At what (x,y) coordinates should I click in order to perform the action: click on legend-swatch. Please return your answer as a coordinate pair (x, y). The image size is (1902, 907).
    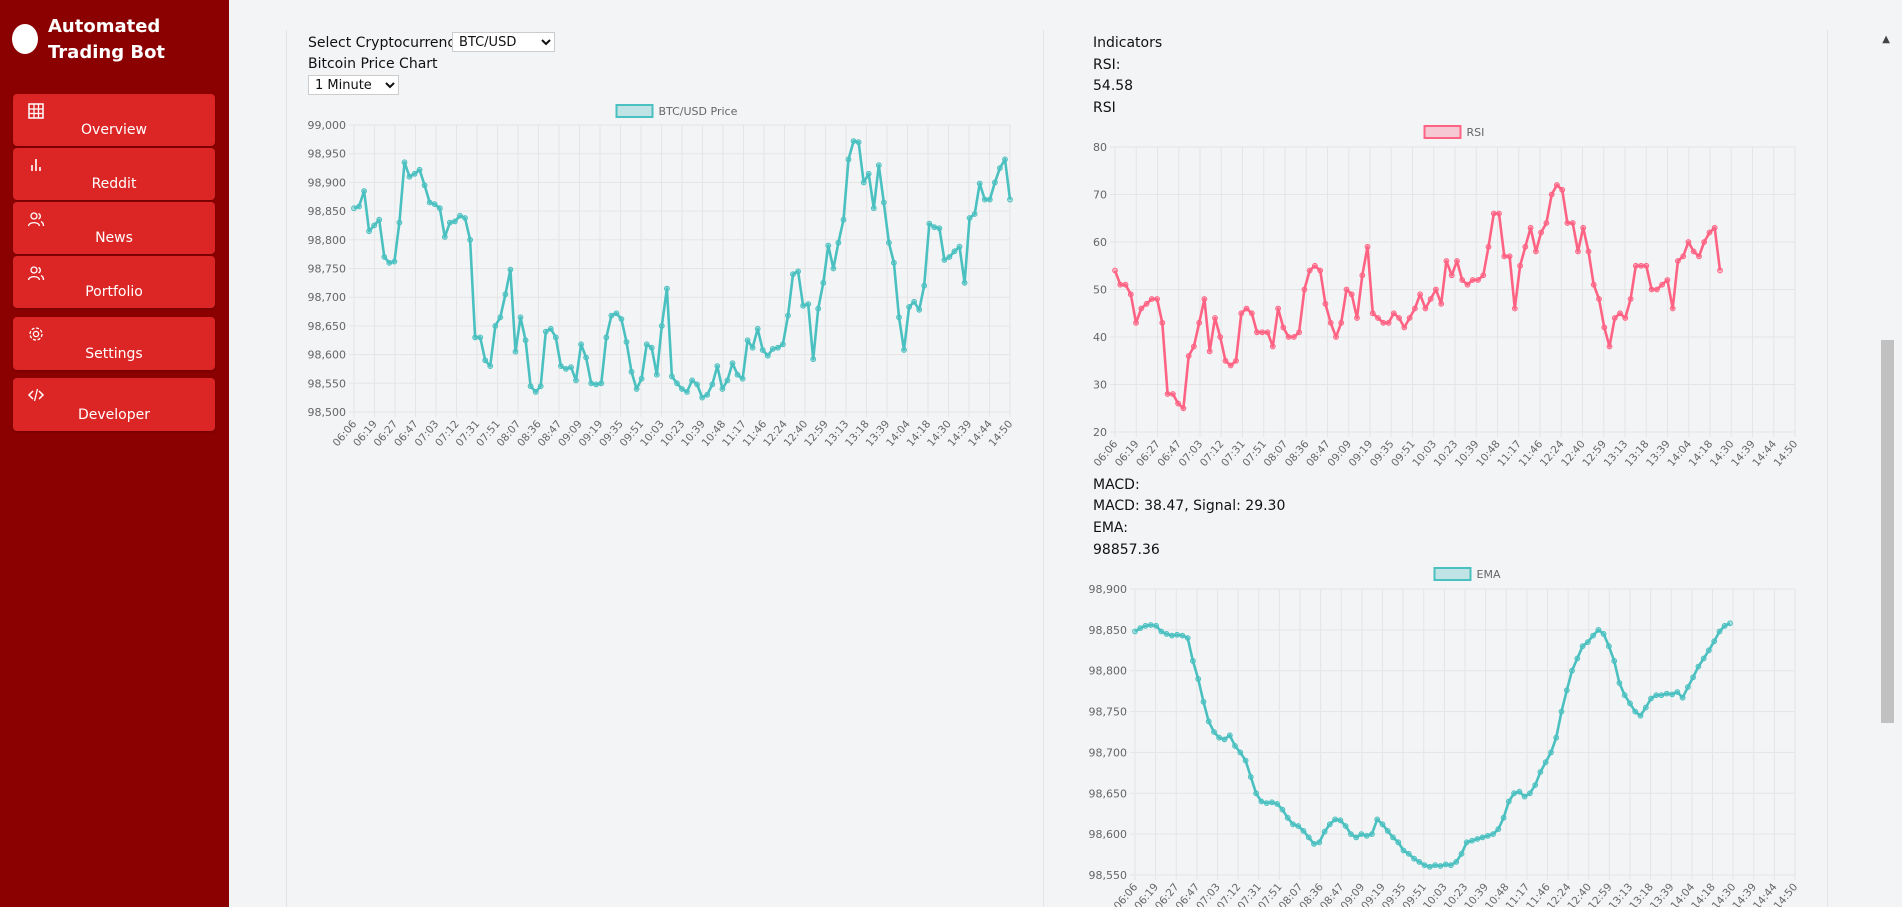
    Looking at the image, I should click on (634, 111).